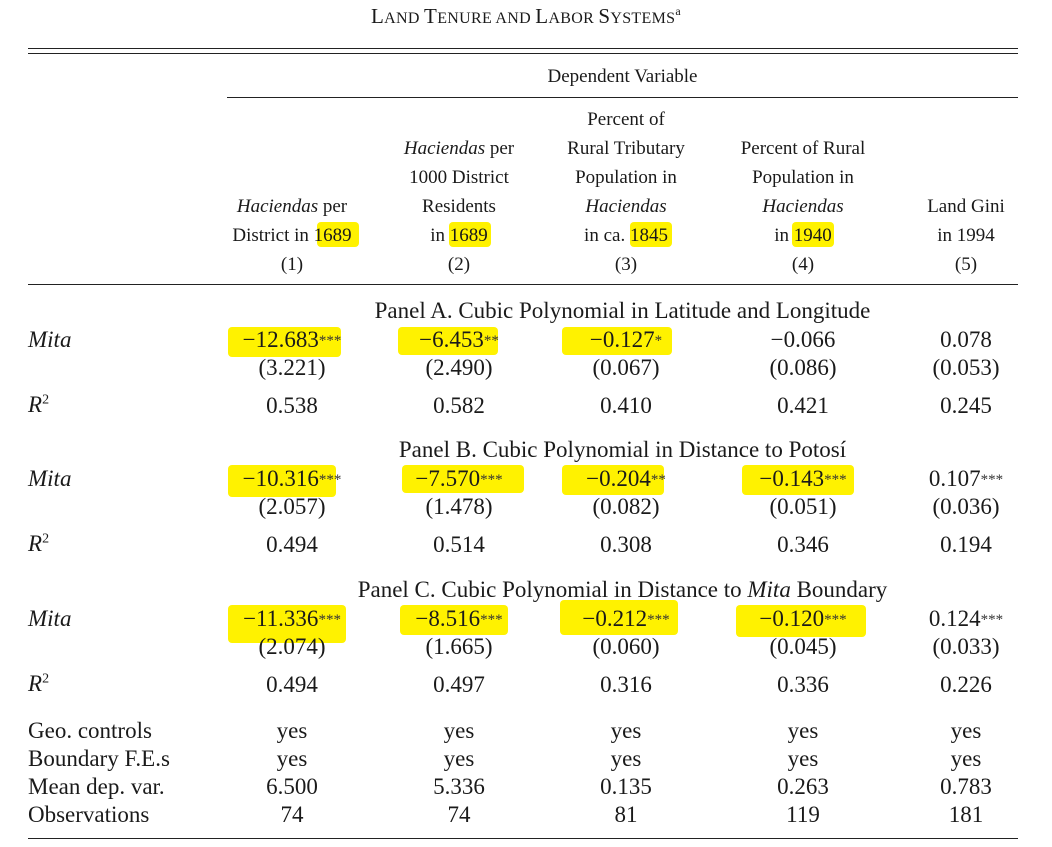  I want to click on column-header-2-line-2: Haciendas per, so click(459, 148).